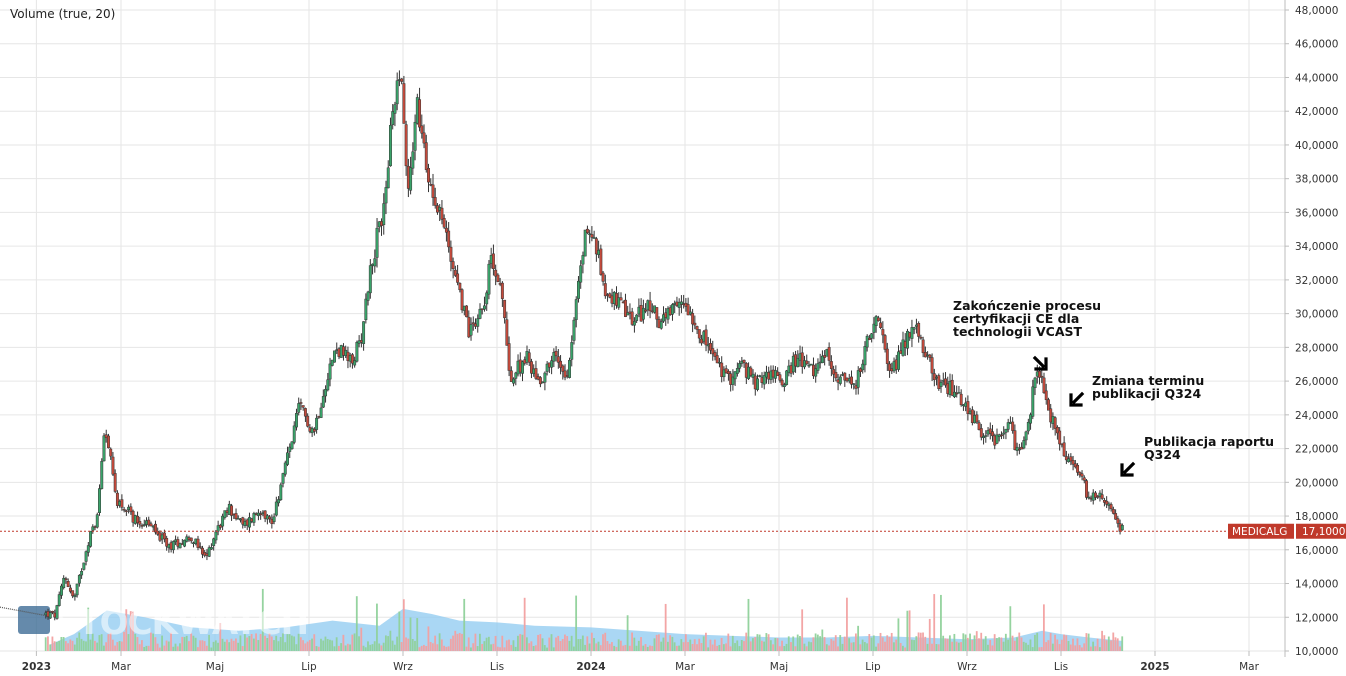 This screenshot has width=1346, height=676. What do you see at coordinates (215, 667) in the screenshot?
I see `x-tick-label: Maj` at bounding box center [215, 667].